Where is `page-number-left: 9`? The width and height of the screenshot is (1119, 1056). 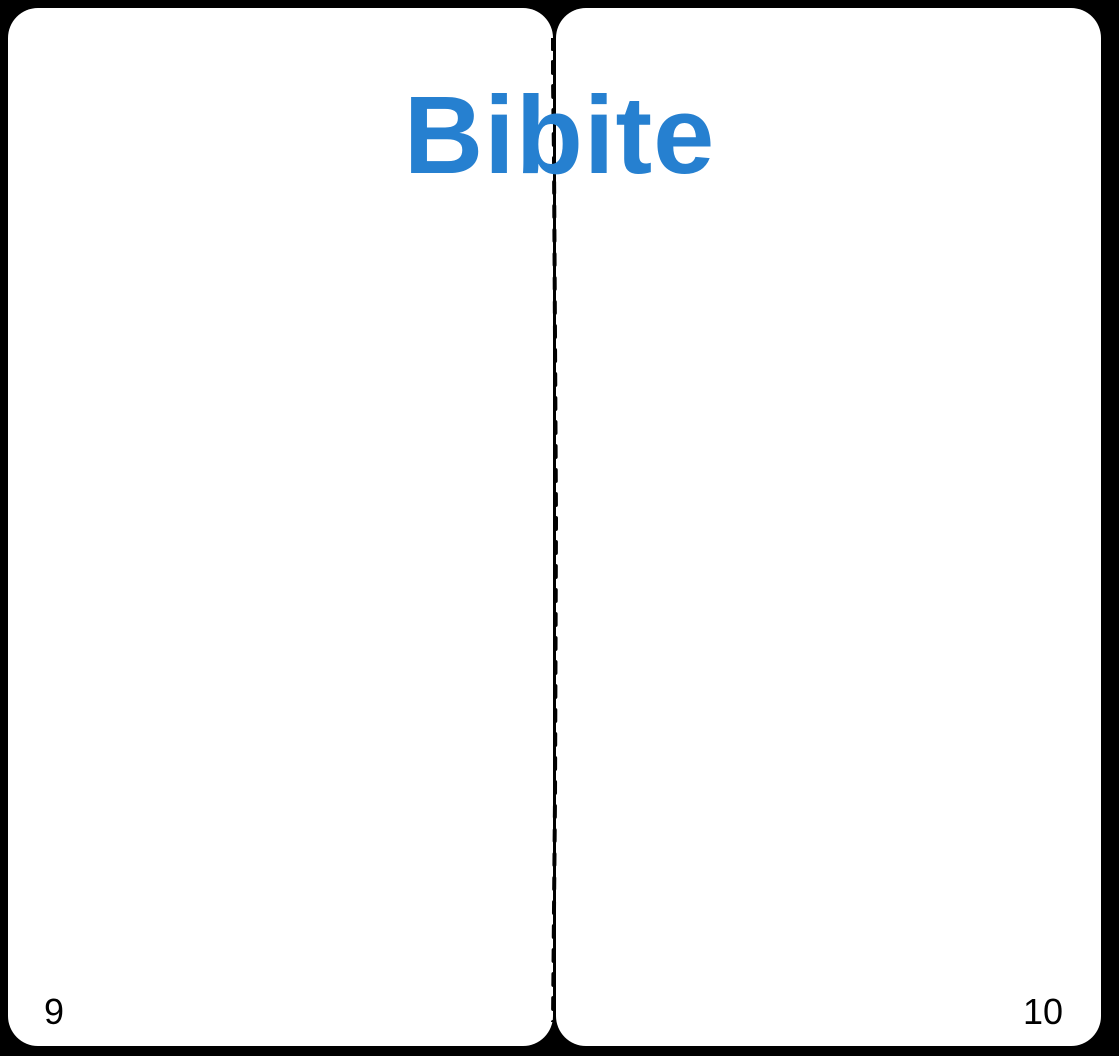 page-number-left: 9 is located at coordinates (54, 1011).